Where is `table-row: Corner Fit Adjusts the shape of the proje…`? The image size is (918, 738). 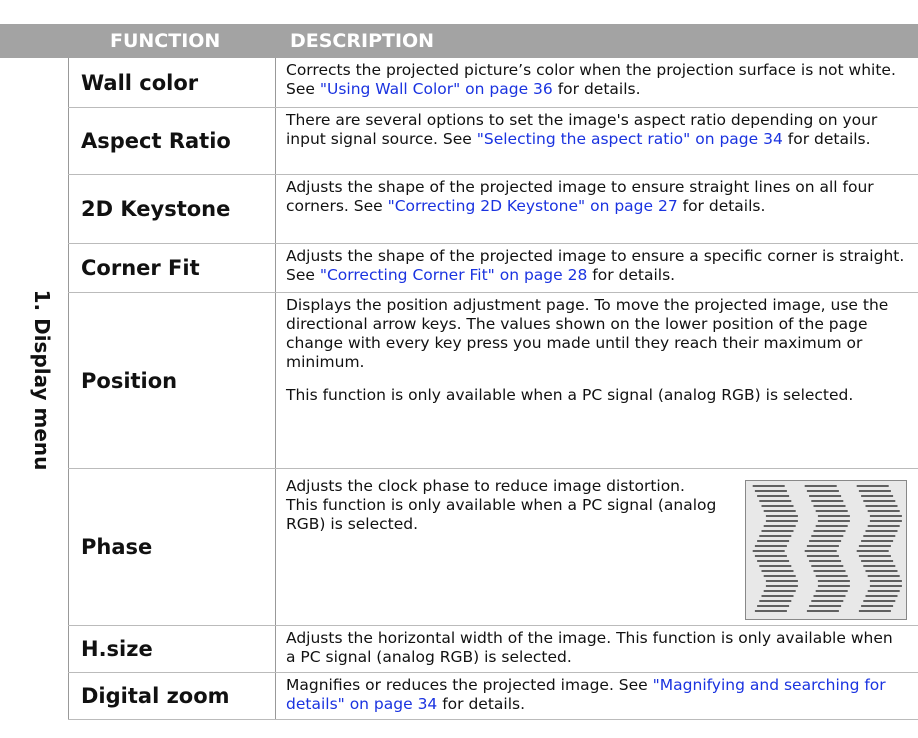
table-row: Corner Fit Adjusts the shape of the proje… is located at coordinates (493, 268).